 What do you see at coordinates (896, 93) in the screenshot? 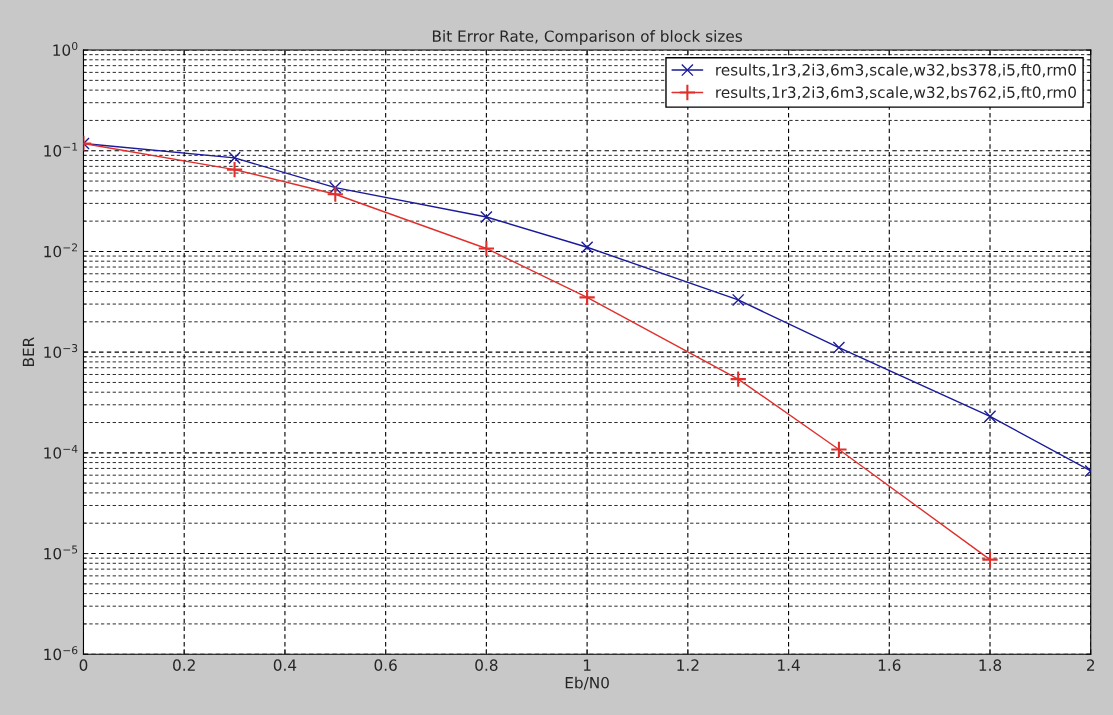
I see `legend-label: results,1r3,2i3,6m3,scale,w32,bs762,i5,ft0,rm0` at bounding box center [896, 93].